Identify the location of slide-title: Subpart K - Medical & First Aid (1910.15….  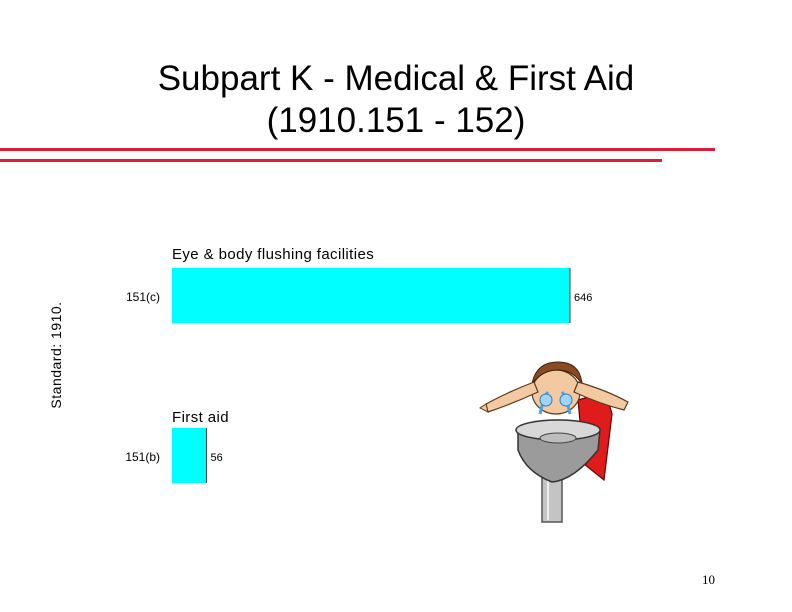
(396, 100).